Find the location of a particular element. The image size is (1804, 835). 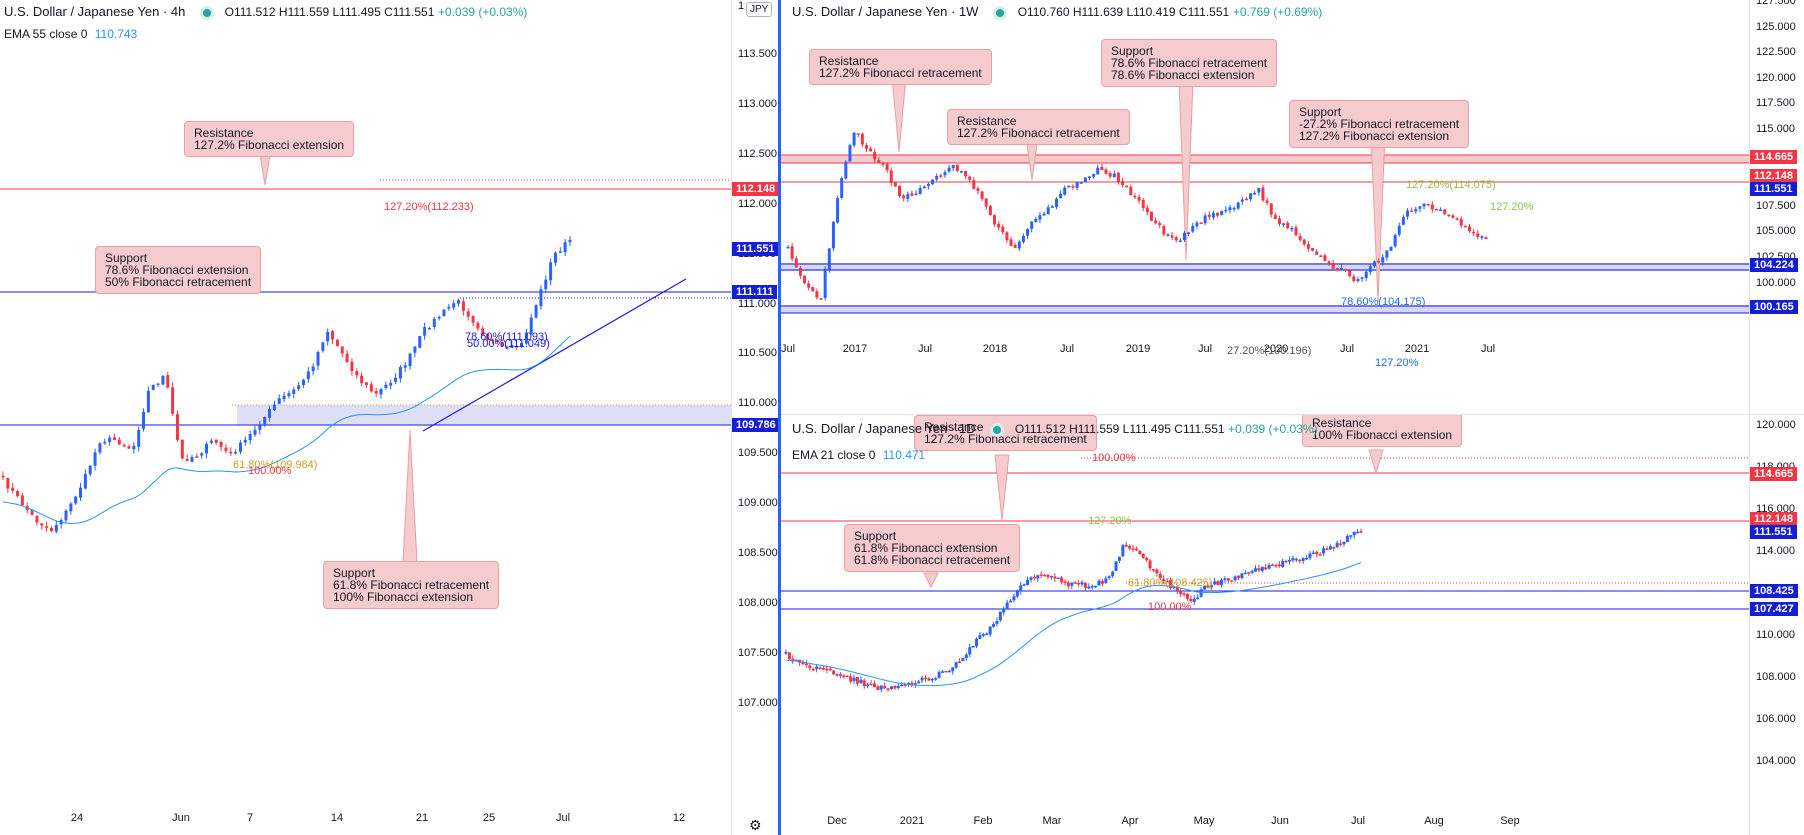

ema-legend: EMA 55 close 0 110.743 is located at coordinates (70, 34).